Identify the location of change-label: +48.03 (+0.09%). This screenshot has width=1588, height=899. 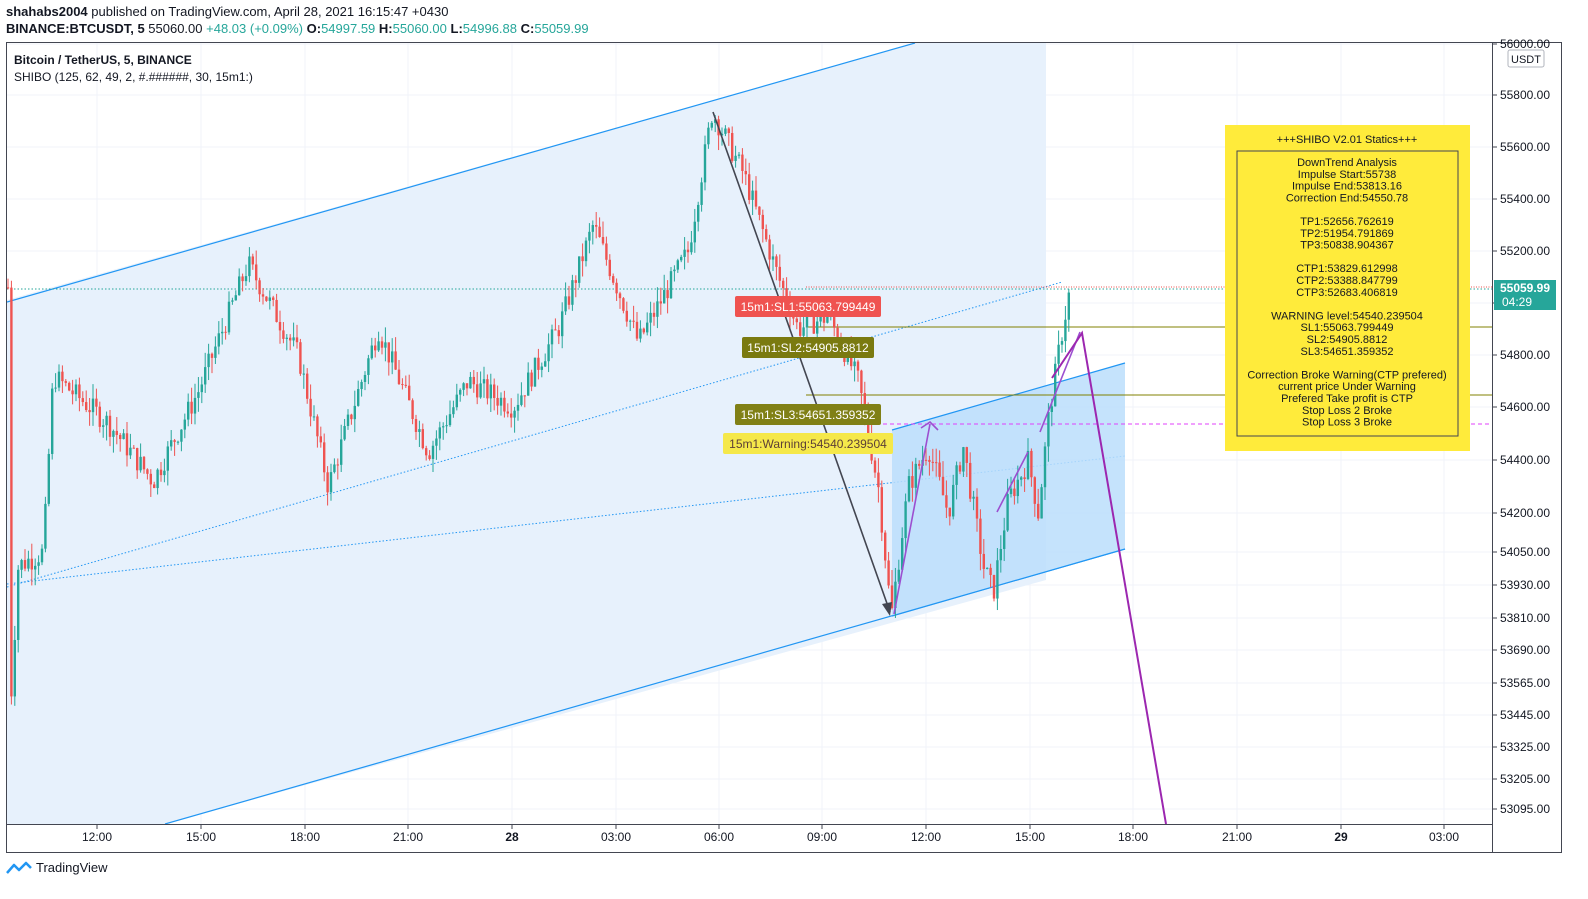
(254, 28).